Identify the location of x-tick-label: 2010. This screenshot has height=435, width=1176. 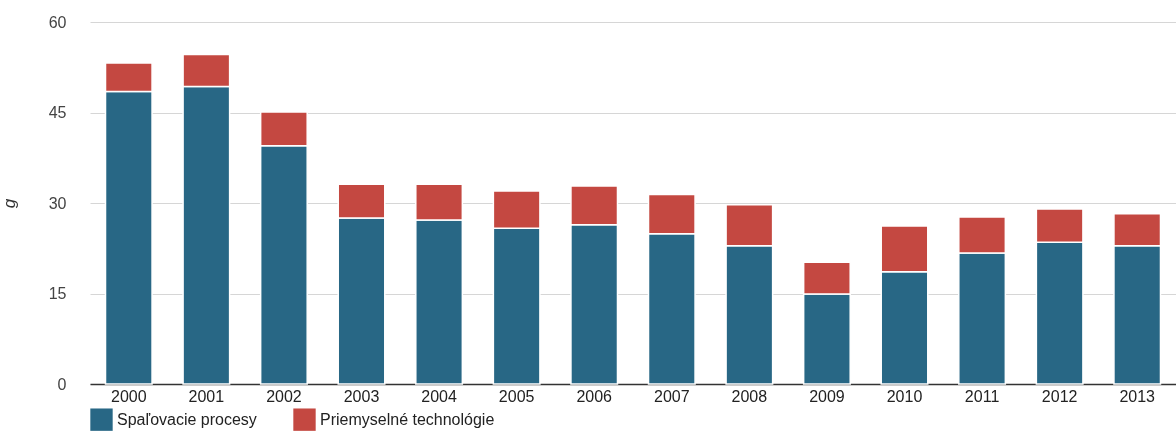
(904, 396).